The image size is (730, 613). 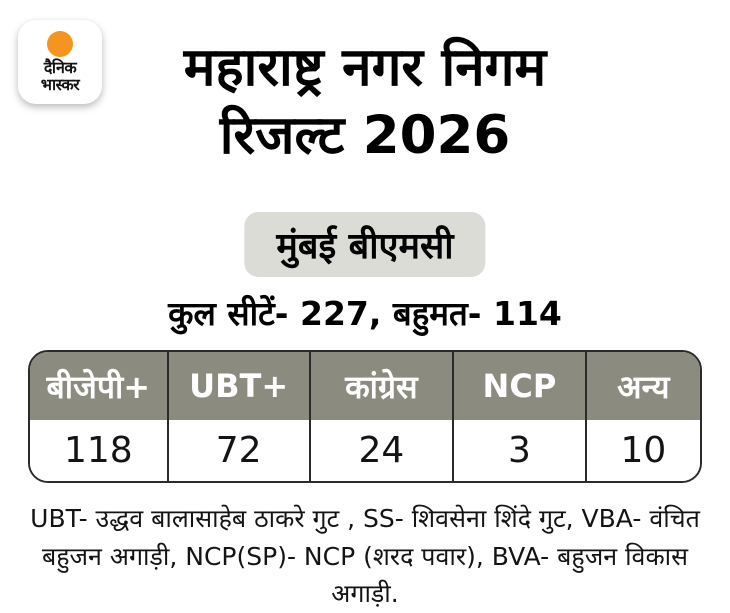 What do you see at coordinates (380, 450) in the screenshot?
I see `table-value-cell-congress: 24` at bounding box center [380, 450].